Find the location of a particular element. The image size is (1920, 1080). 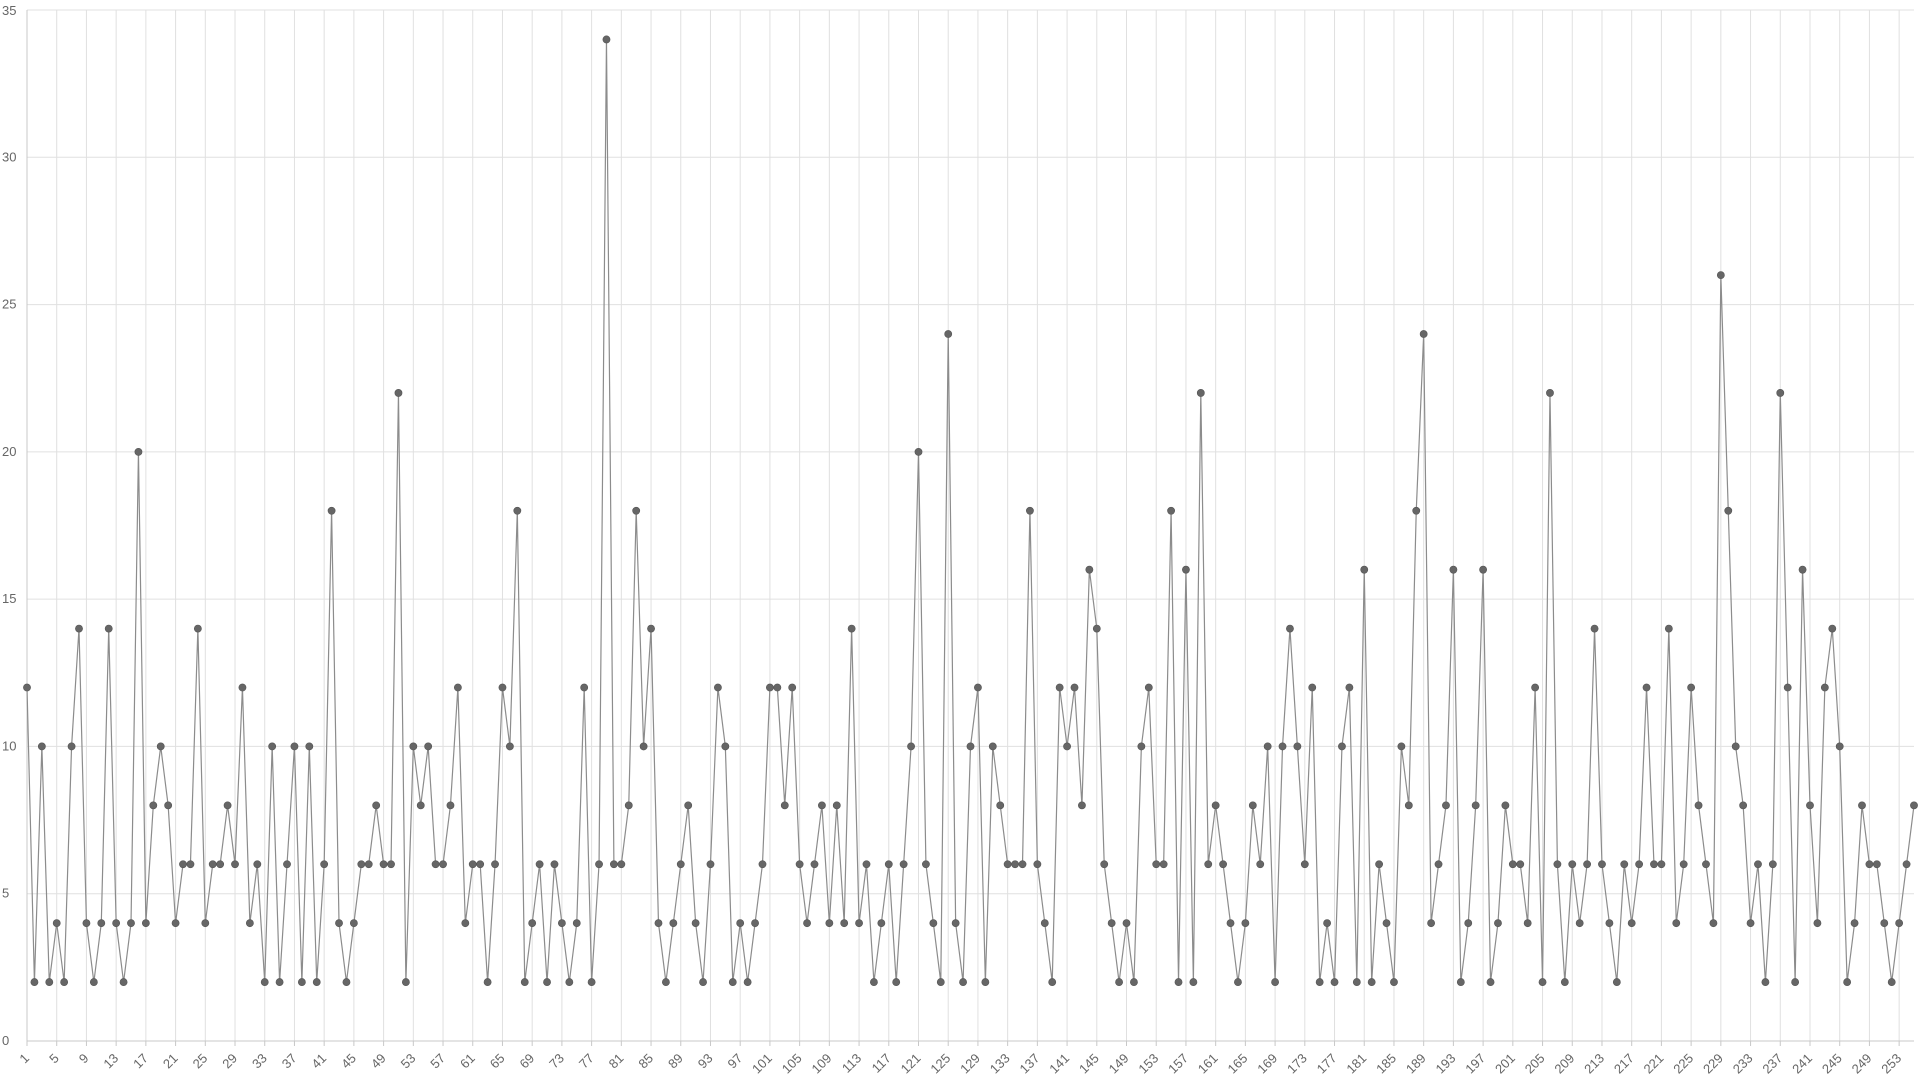

x-tick-label: 9 is located at coordinates (84, 1059).